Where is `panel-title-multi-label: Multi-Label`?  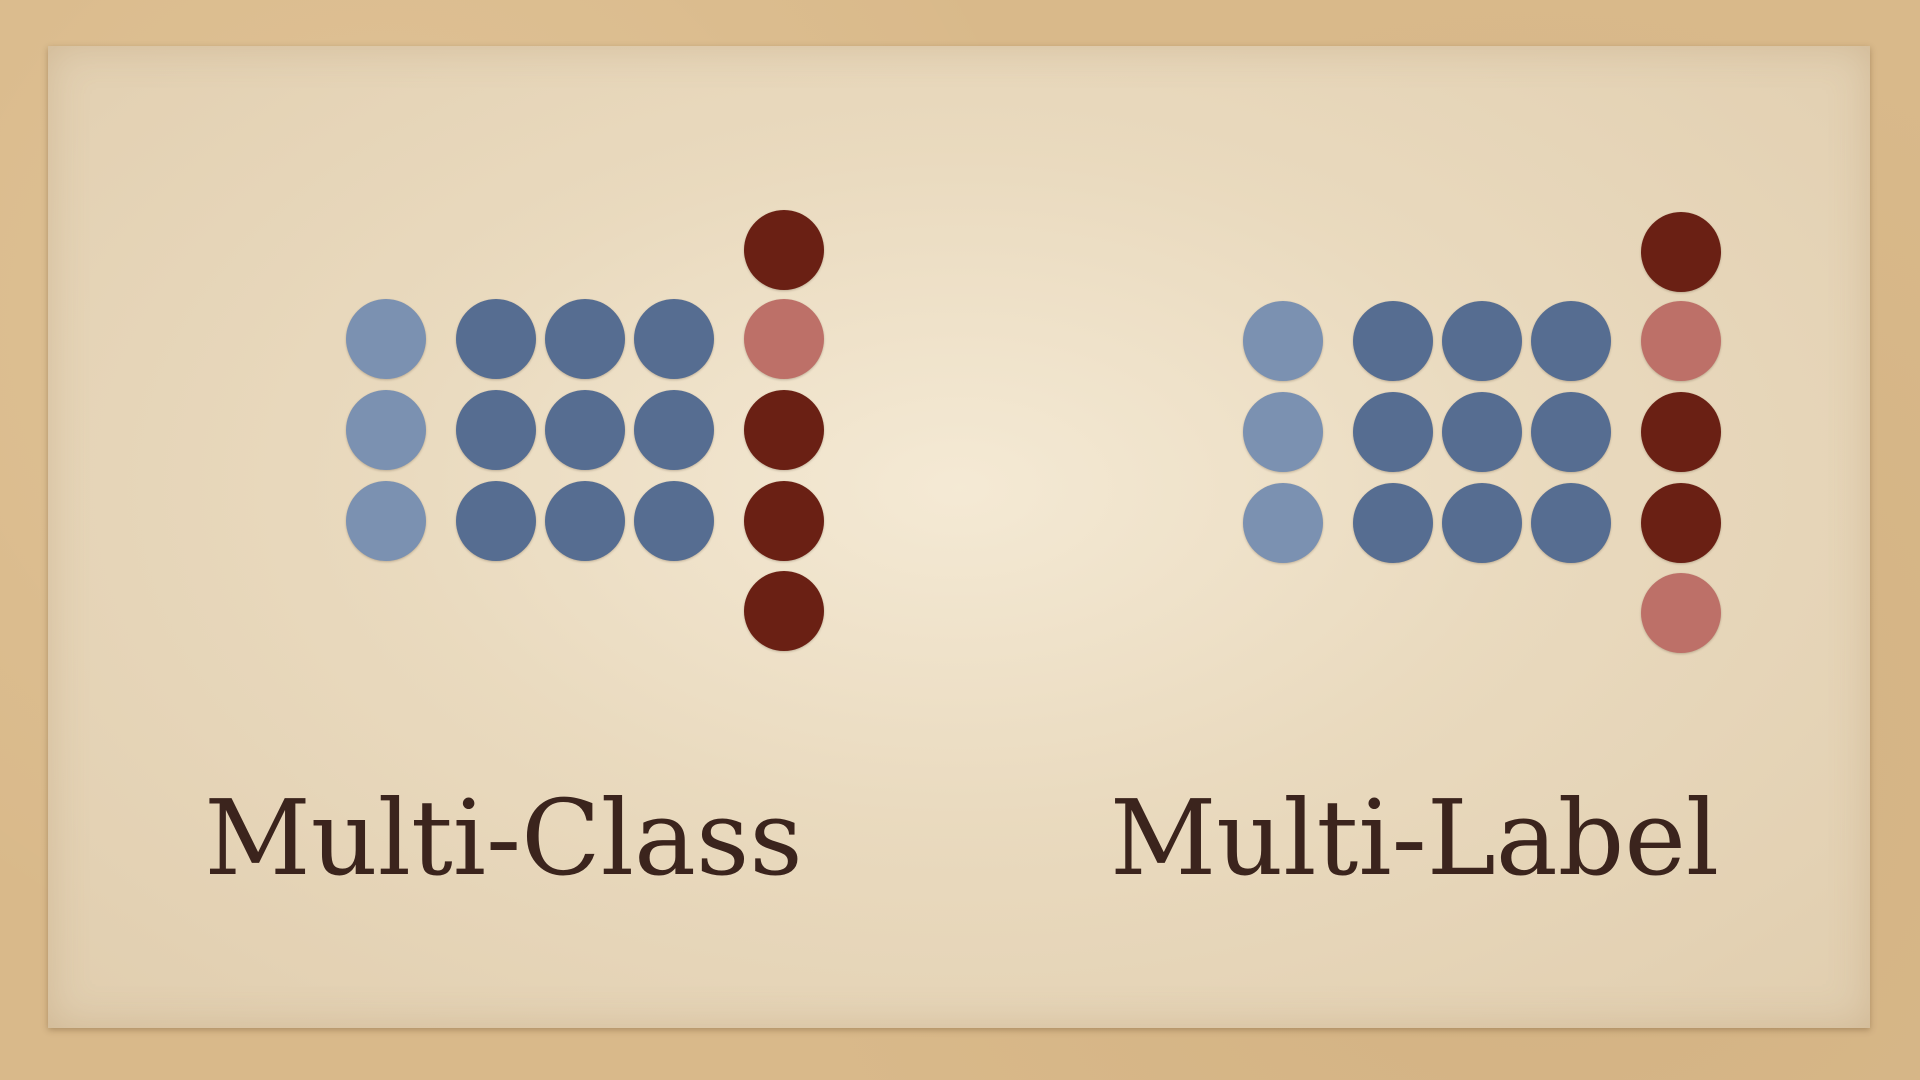
panel-title-multi-label: Multi-Label is located at coordinates (1414, 838).